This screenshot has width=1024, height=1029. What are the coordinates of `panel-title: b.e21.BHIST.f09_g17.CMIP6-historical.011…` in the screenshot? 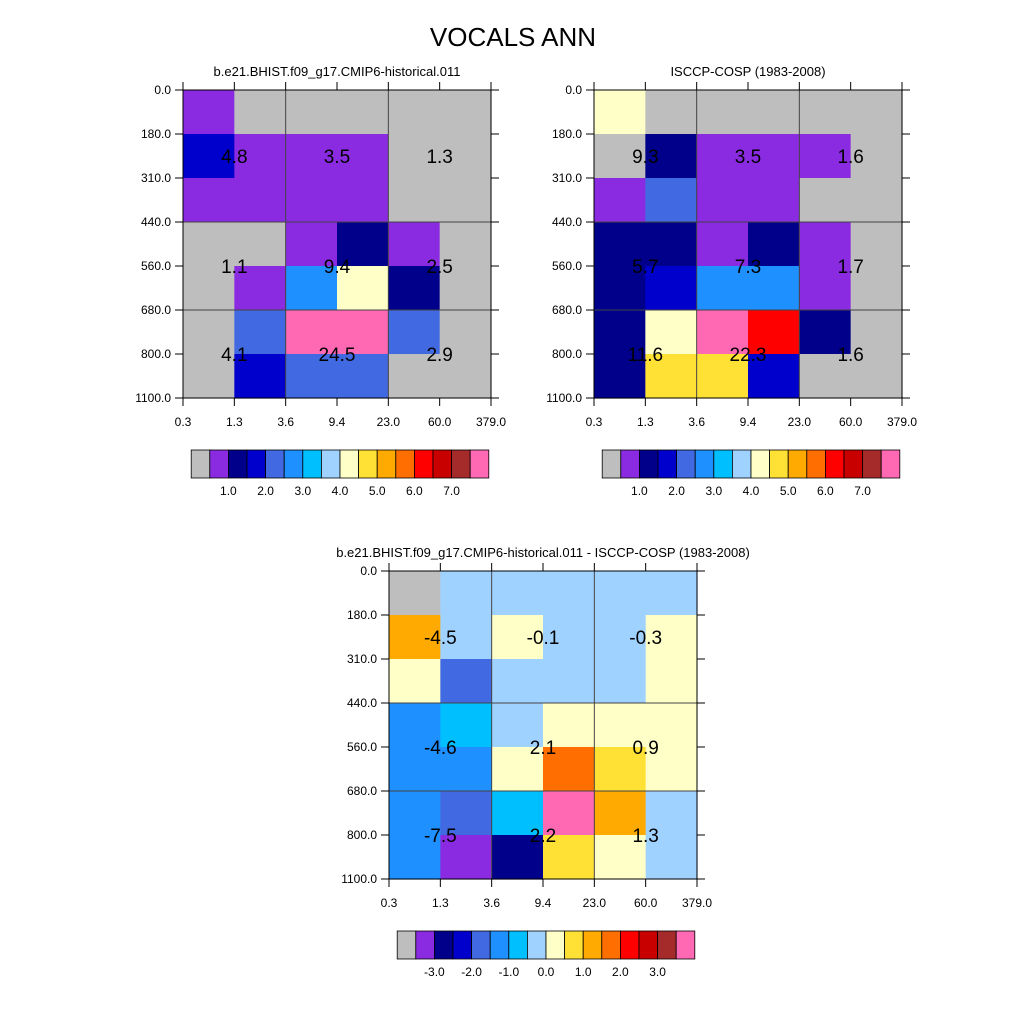 It's located at (543, 552).